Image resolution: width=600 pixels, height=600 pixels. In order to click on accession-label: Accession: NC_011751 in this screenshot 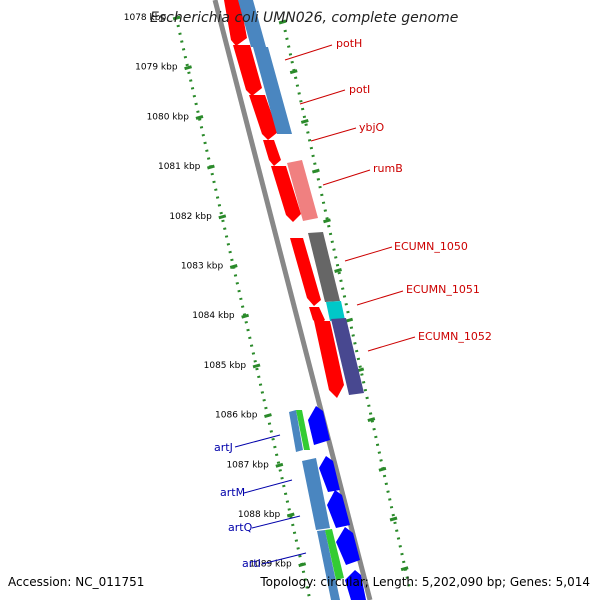, I will do `click(76, 582)`.